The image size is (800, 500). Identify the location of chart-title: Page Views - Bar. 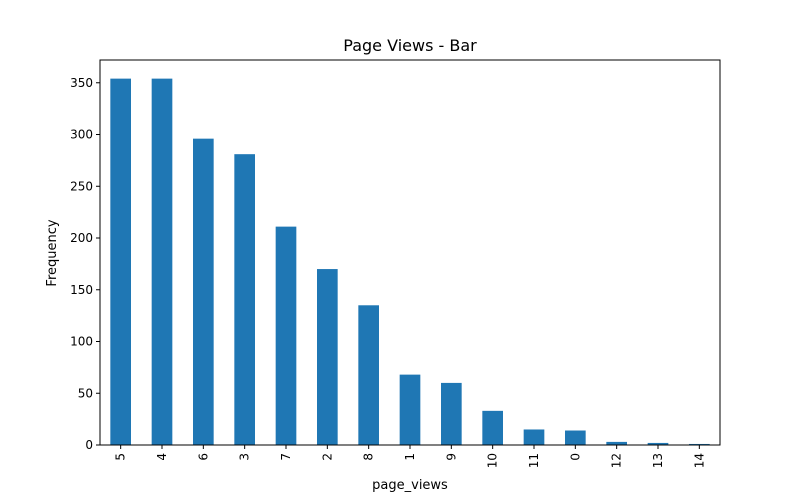
(410, 45).